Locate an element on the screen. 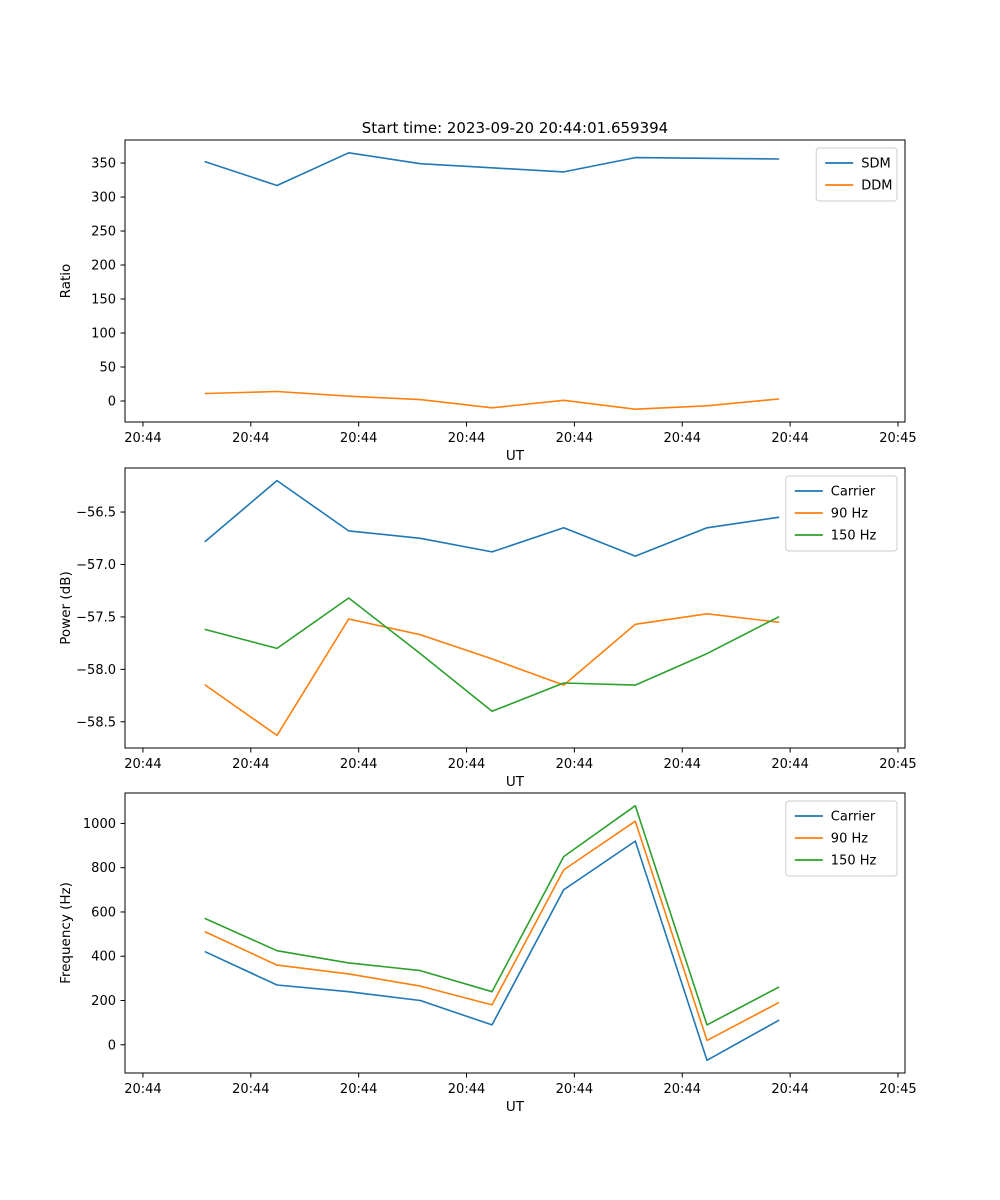  y-tick-label: 250 is located at coordinates (103, 232).